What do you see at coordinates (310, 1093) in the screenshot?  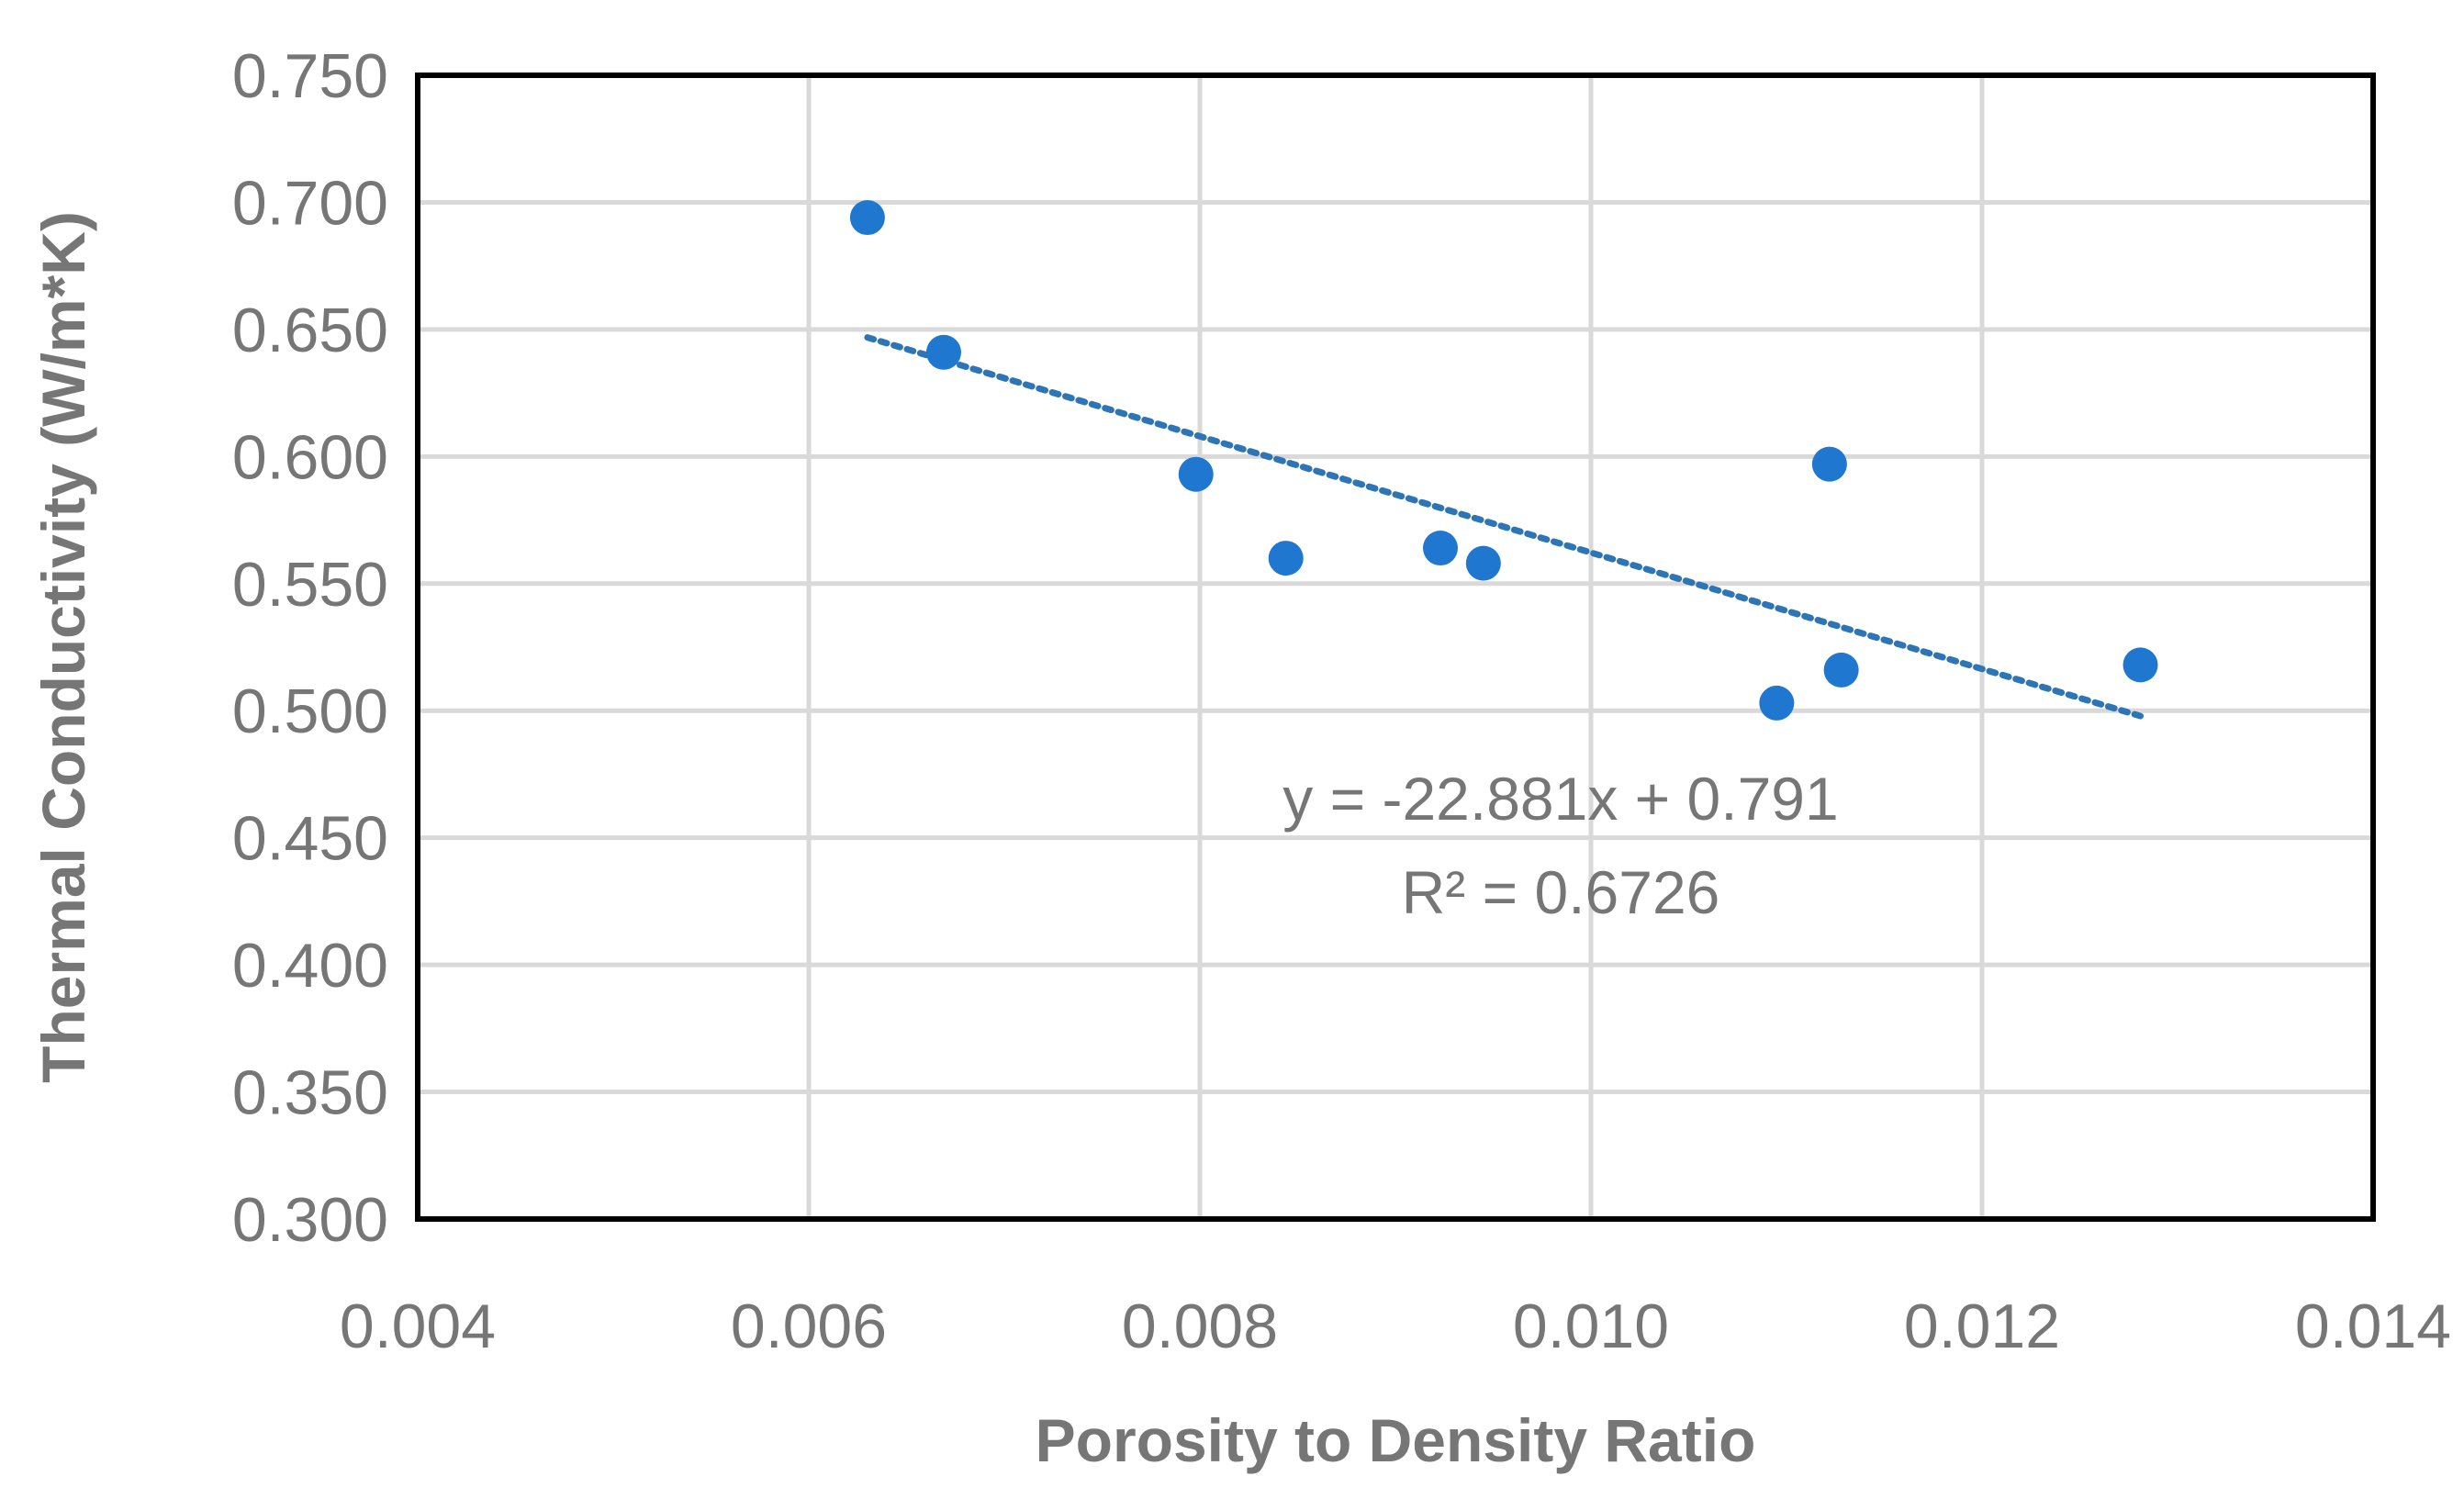 I see `y-tick-label: 0.350` at bounding box center [310, 1093].